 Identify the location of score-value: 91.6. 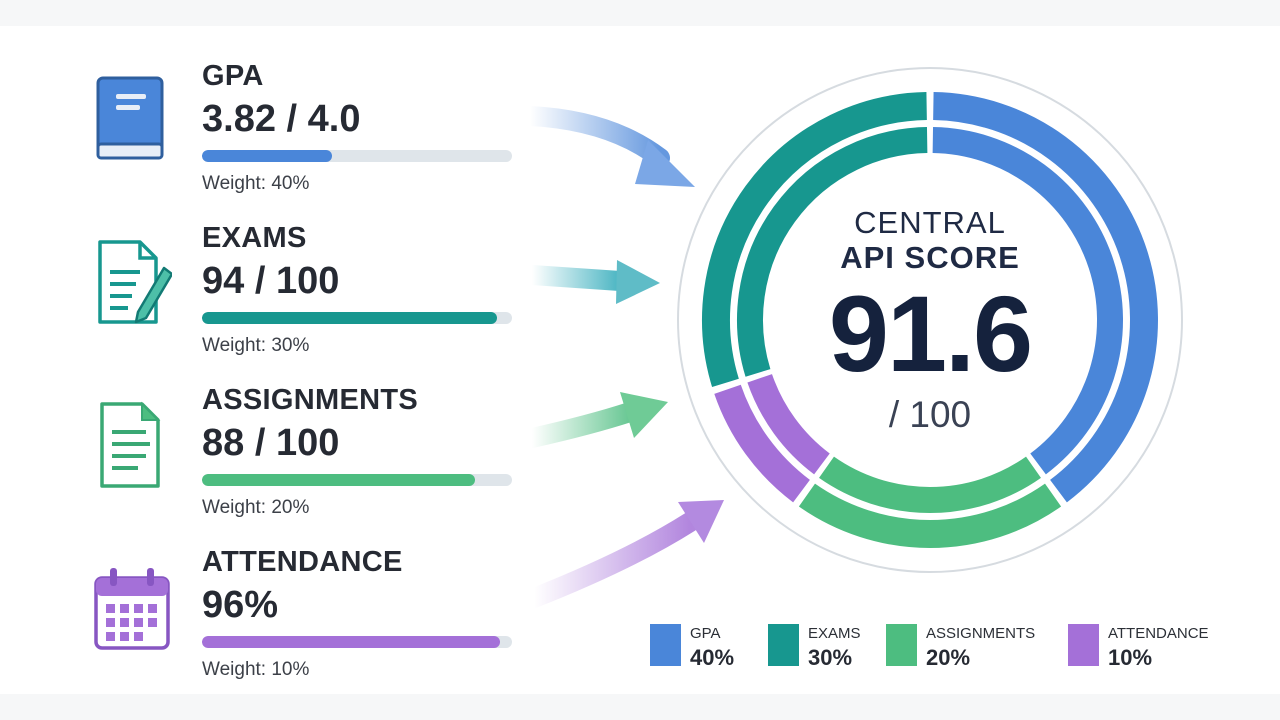
(930, 333).